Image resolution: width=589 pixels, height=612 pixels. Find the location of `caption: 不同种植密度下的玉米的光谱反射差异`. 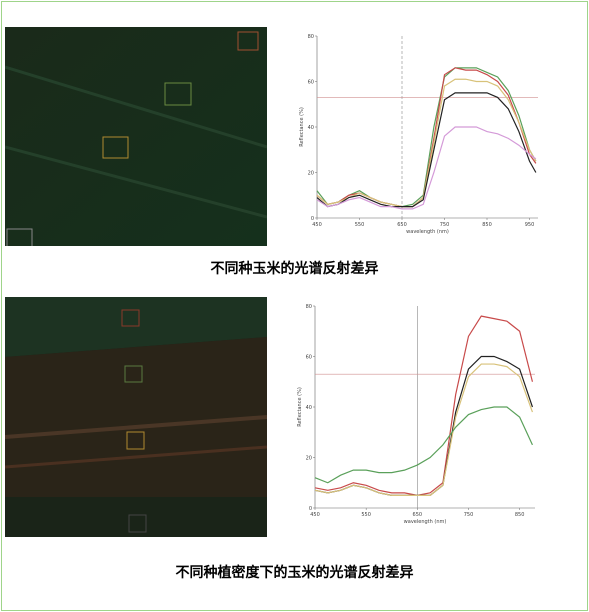

caption: 不同种植密度下的玉米的光谱反射差异 is located at coordinates (294, 573).